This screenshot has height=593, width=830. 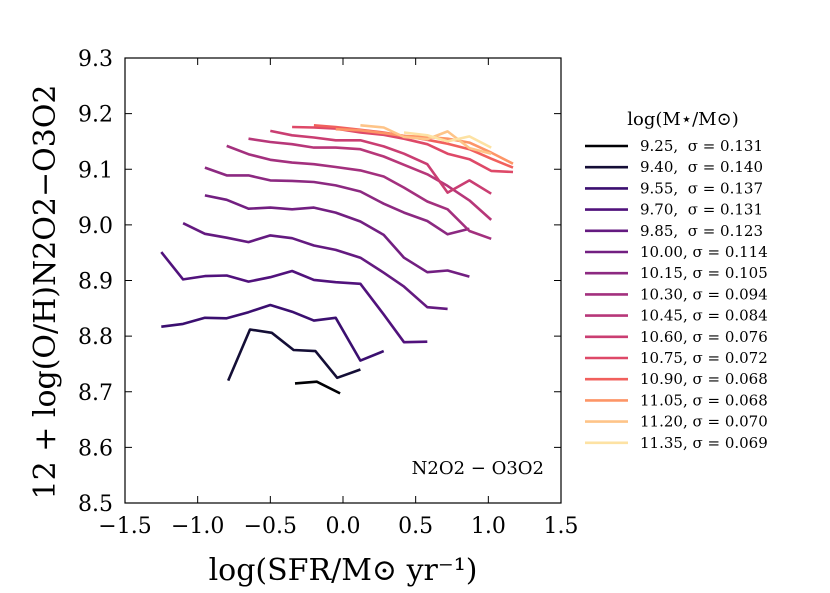 What do you see at coordinates (95, 393) in the screenshot?
I see `y-tick-label: 8.7` at bounding box center [95, 393].